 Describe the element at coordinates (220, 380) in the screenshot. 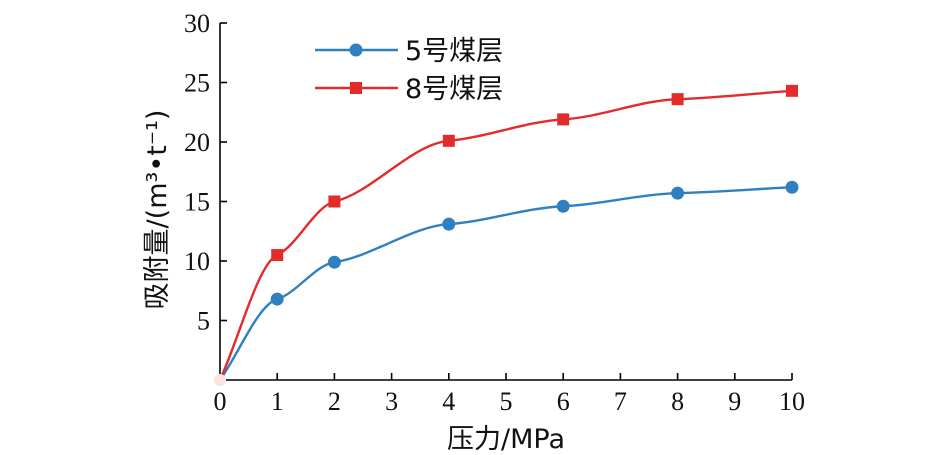

I see `origin-point` at that location.